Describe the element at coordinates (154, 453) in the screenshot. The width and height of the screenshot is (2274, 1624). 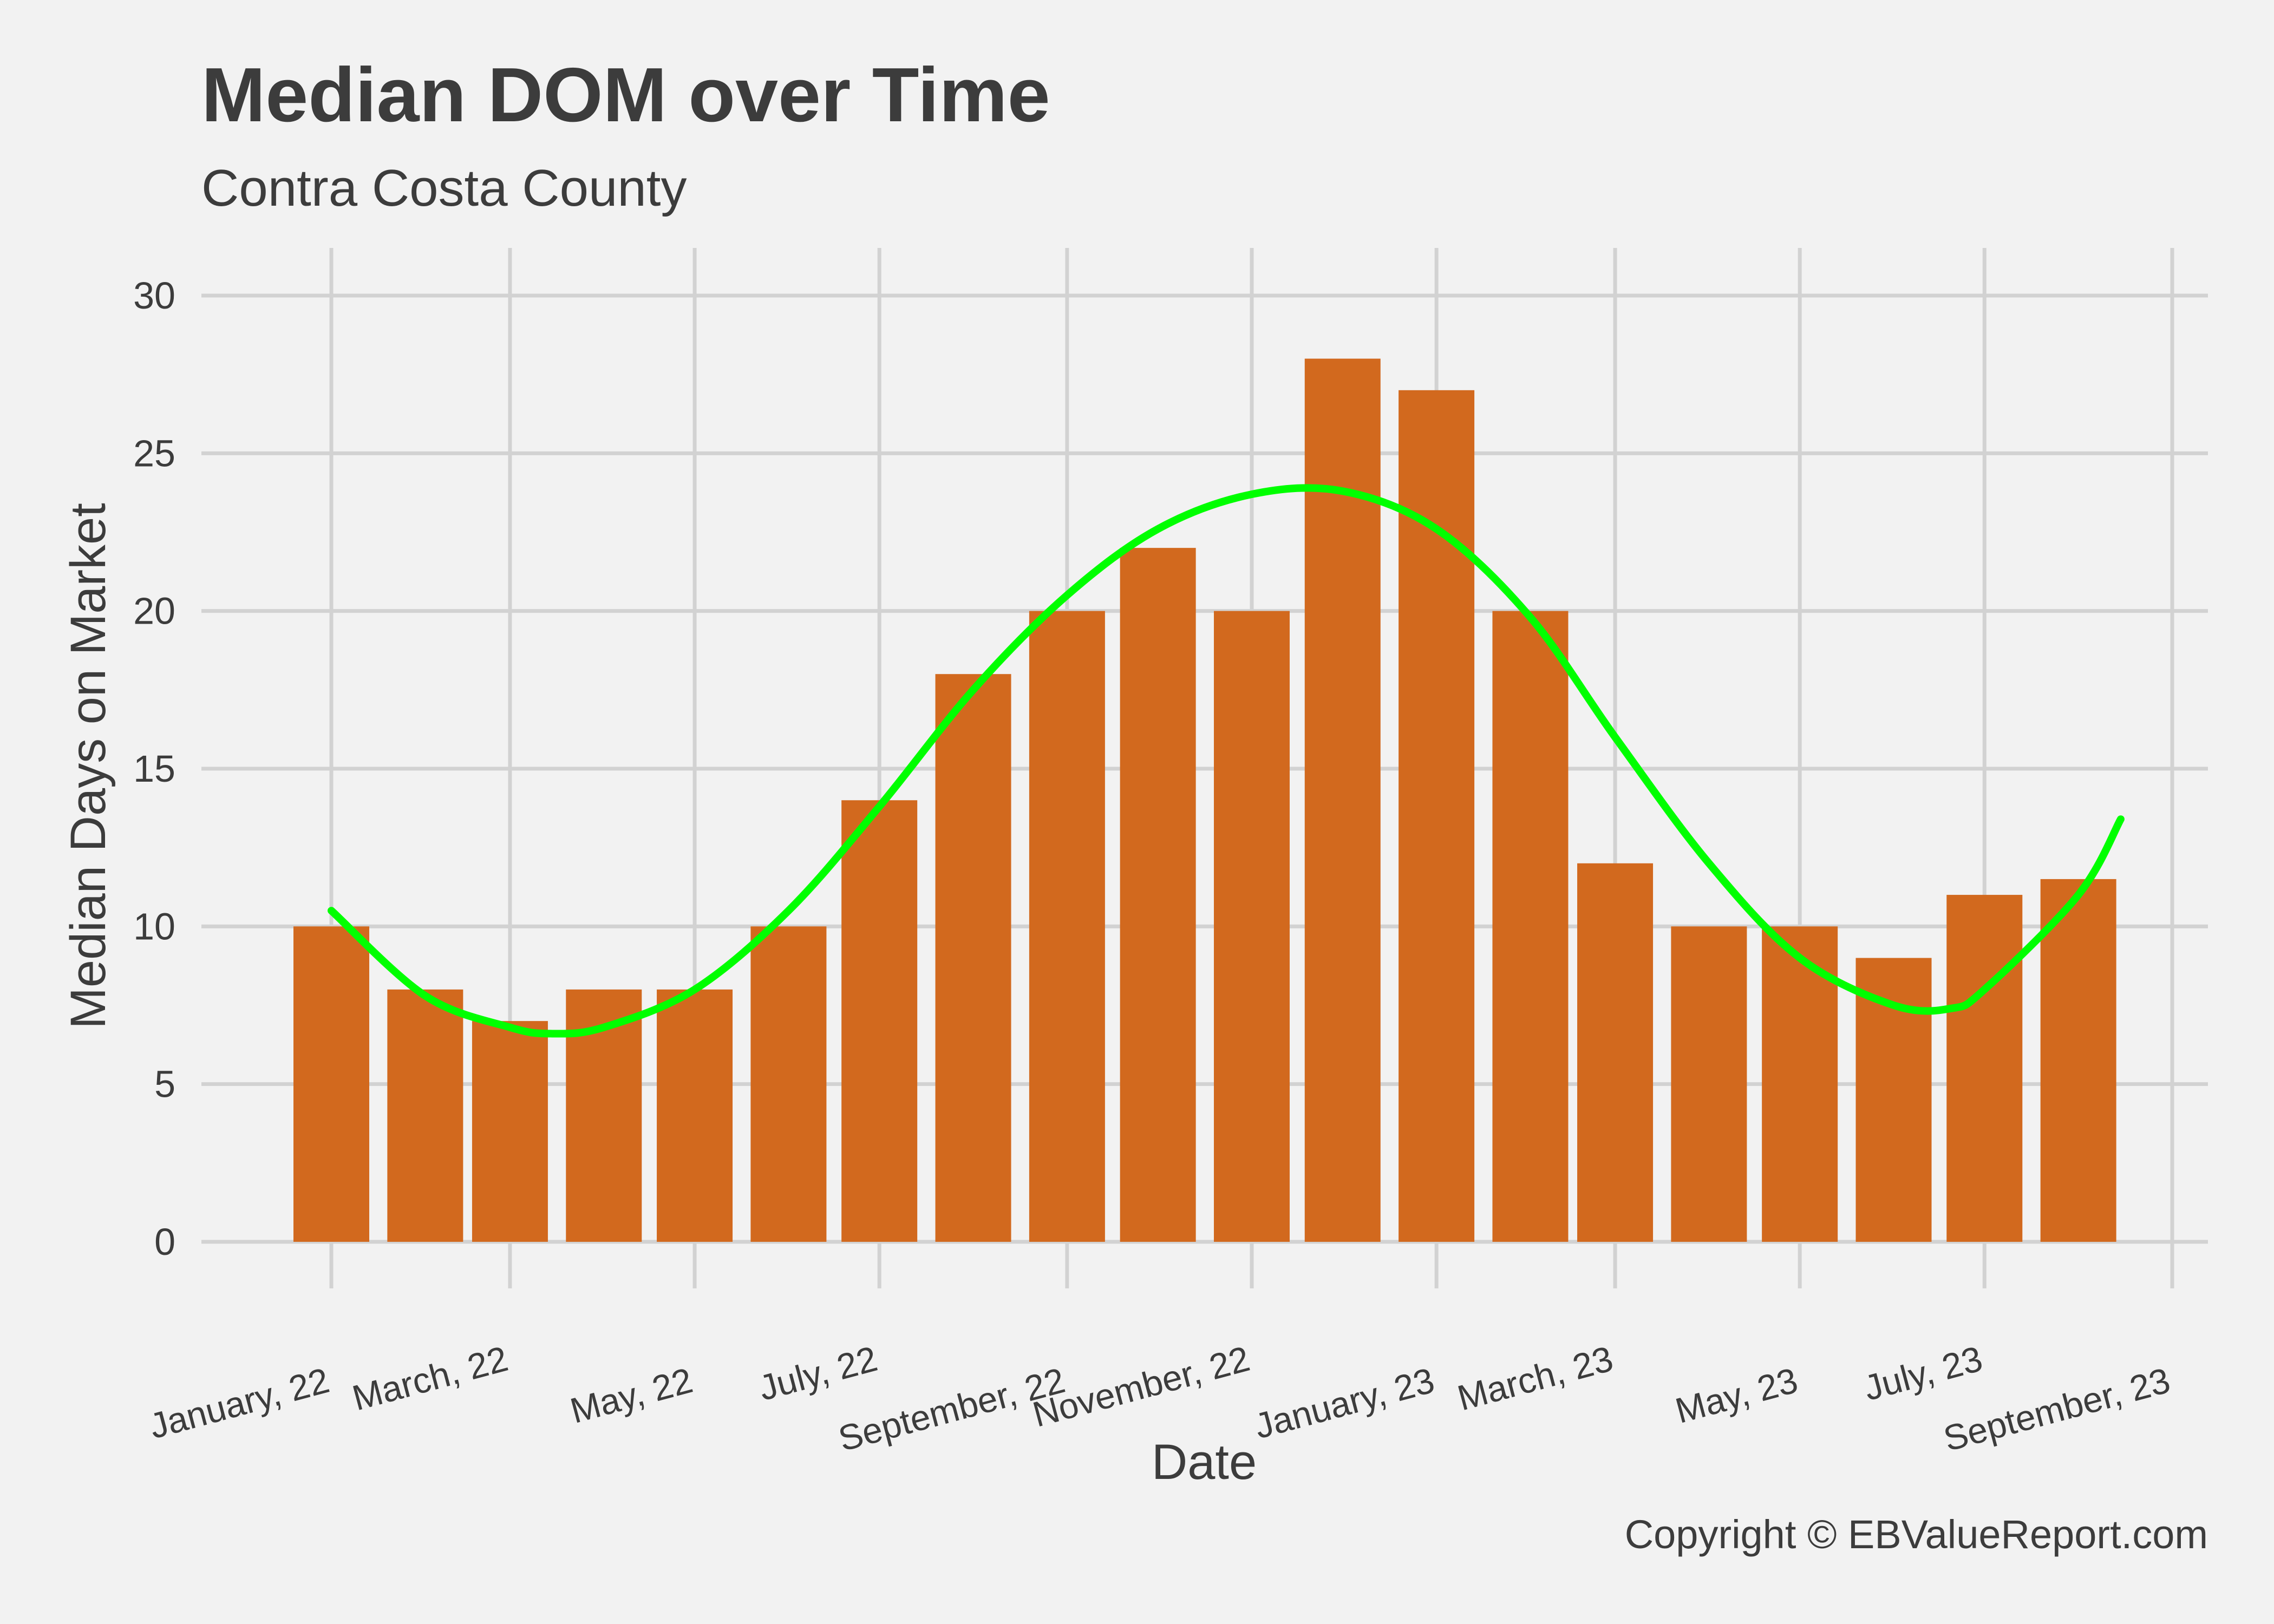
I see `y-tick-label: 25` at that location.